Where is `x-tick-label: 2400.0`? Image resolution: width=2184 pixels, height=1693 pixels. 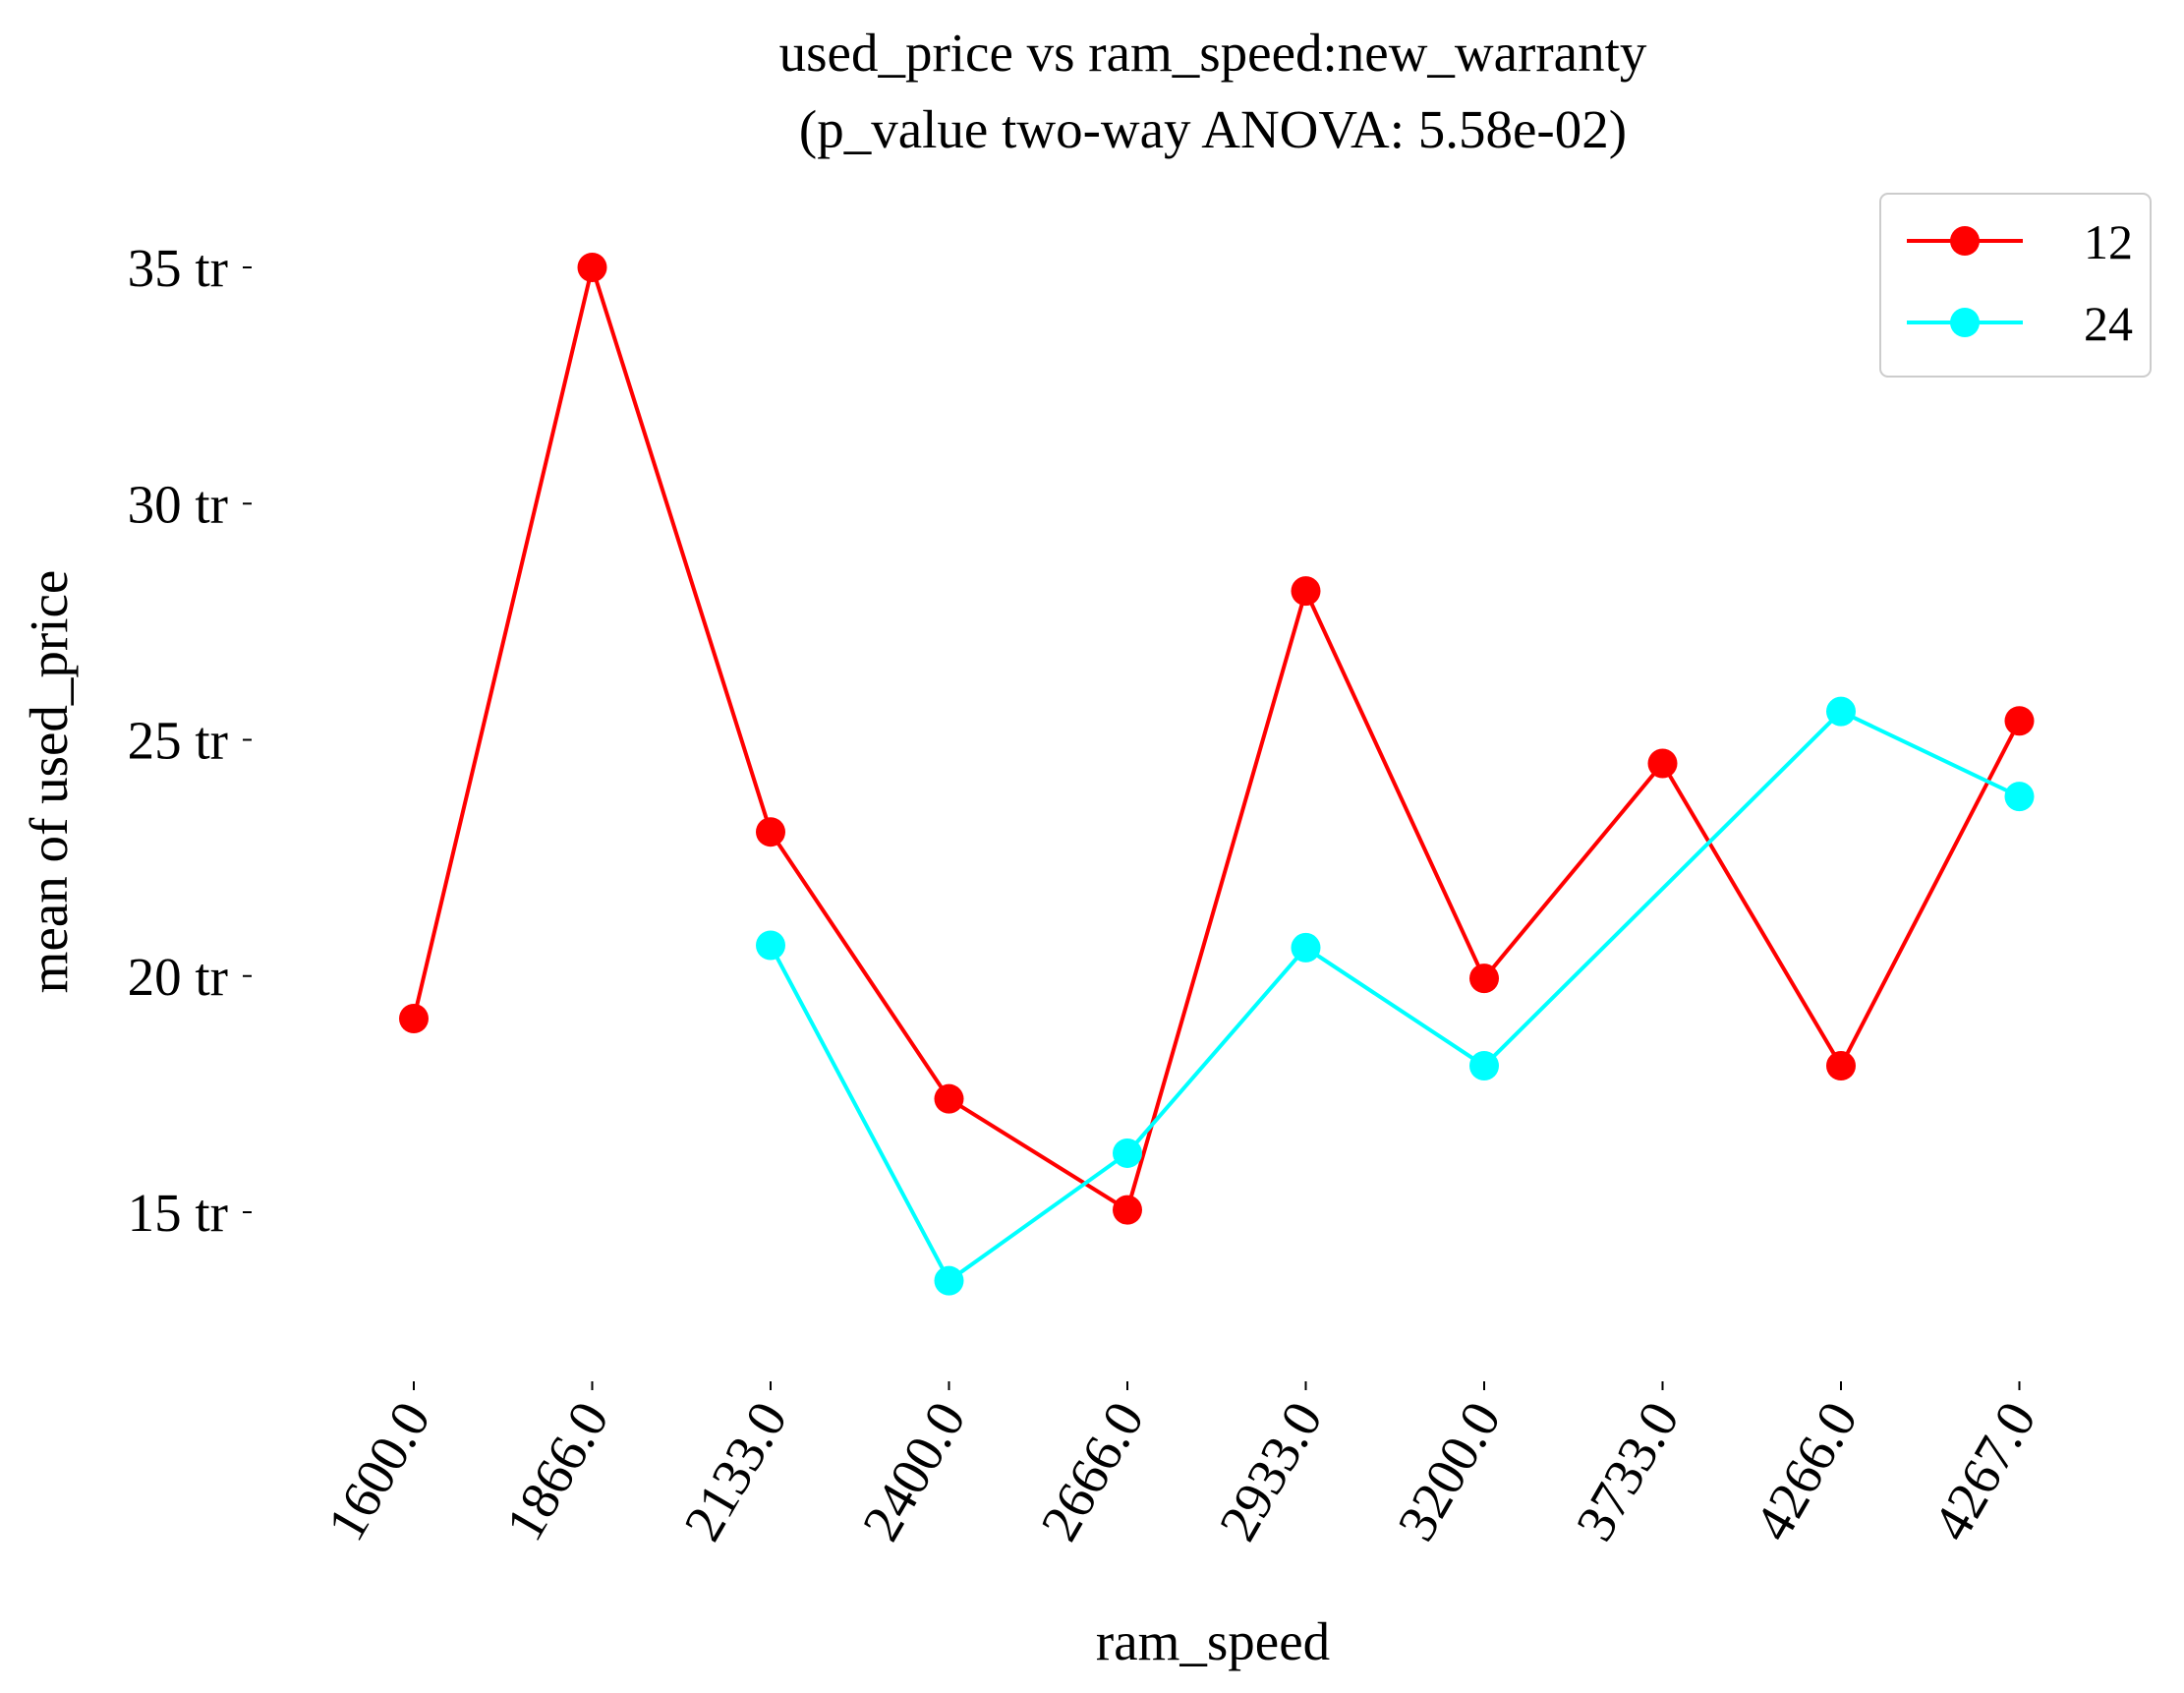
x-tick-label: 2400.0 is located at coordinates (913, 1471).